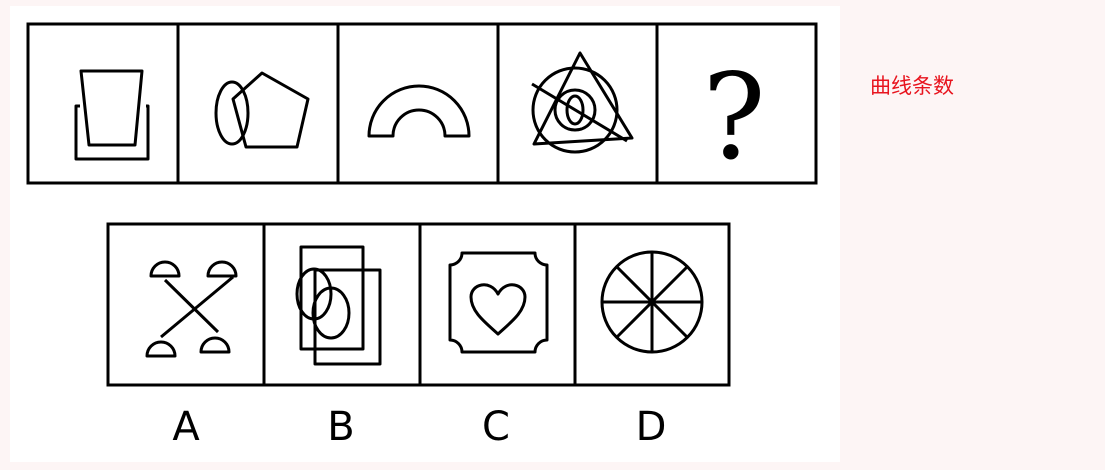 The height and width of the screenshot is (470, 1105). I want to click on option-d-label: D, so click(651, 427).